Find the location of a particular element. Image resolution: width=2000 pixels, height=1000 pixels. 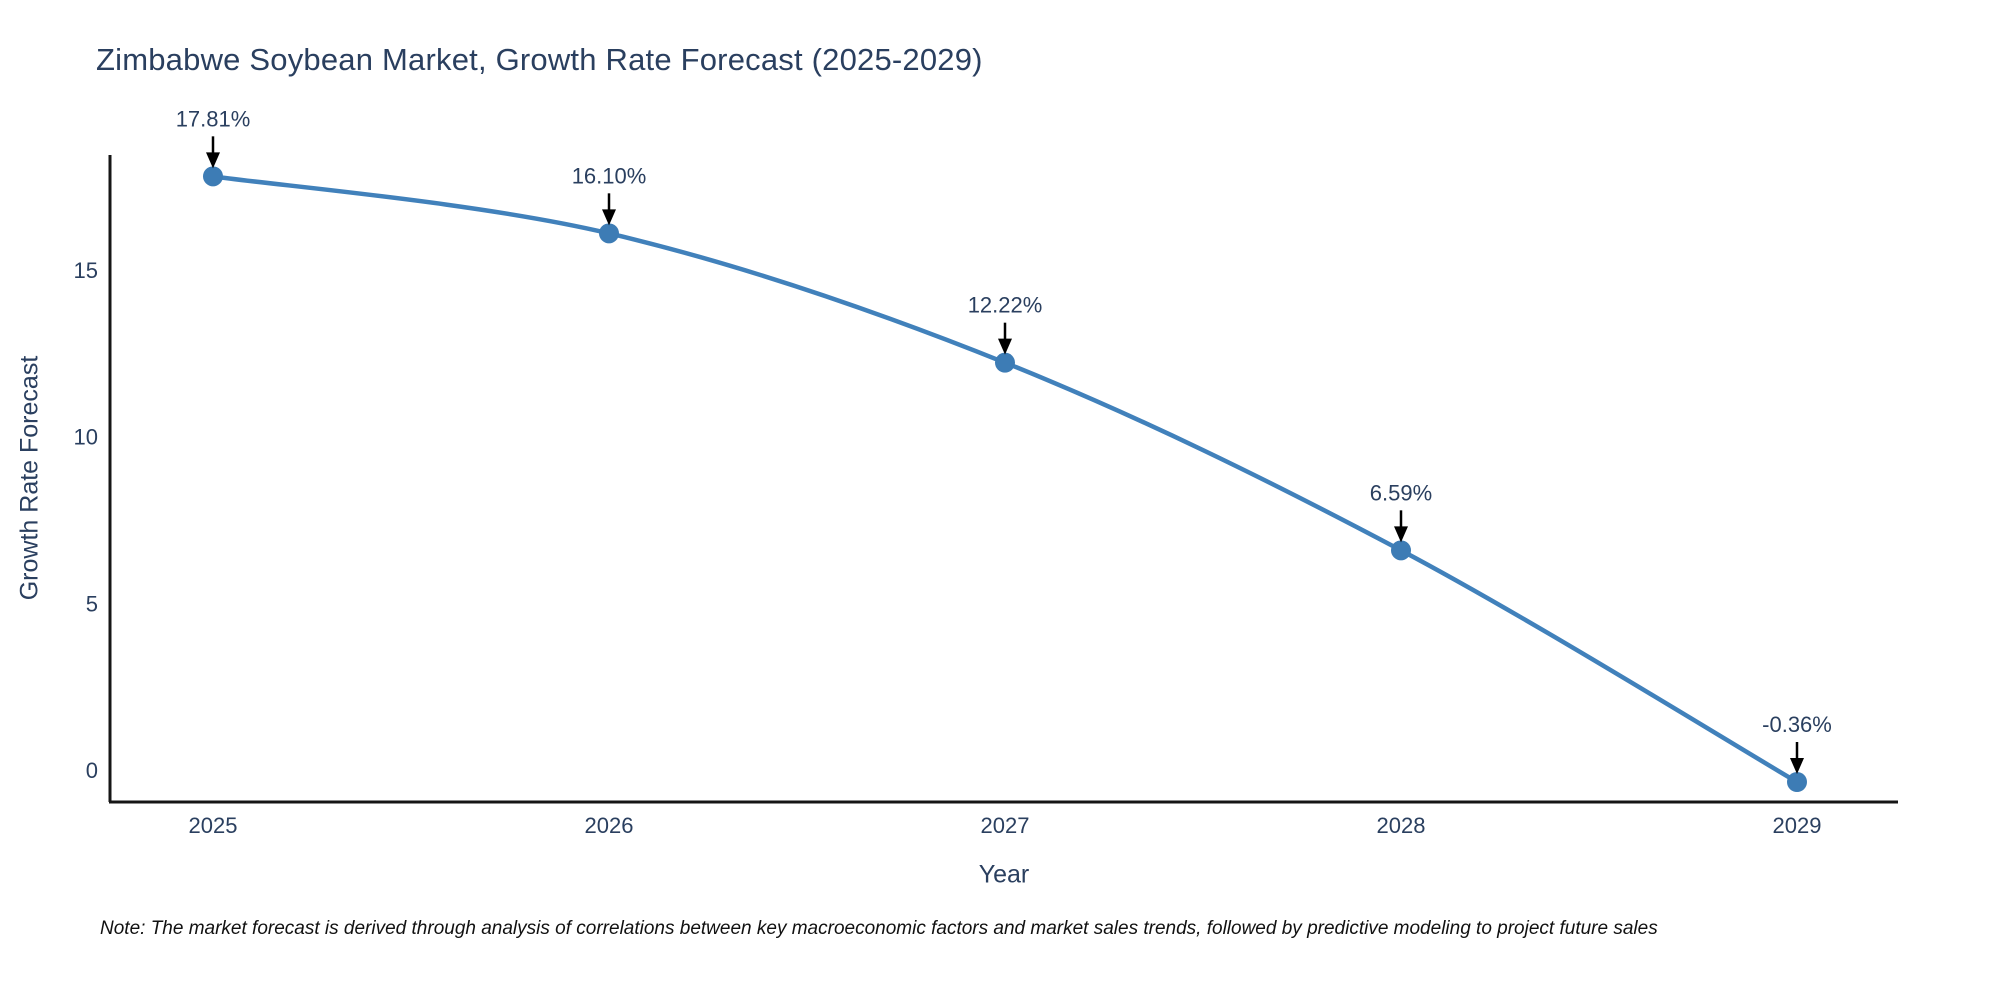

y-tick-label: 15 is located at coordinates (86, 270).